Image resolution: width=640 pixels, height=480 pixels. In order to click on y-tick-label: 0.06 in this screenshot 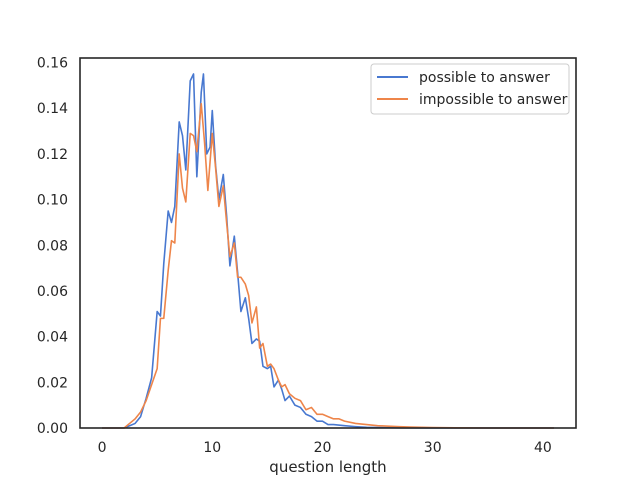, I will do `click(52, 292)`.